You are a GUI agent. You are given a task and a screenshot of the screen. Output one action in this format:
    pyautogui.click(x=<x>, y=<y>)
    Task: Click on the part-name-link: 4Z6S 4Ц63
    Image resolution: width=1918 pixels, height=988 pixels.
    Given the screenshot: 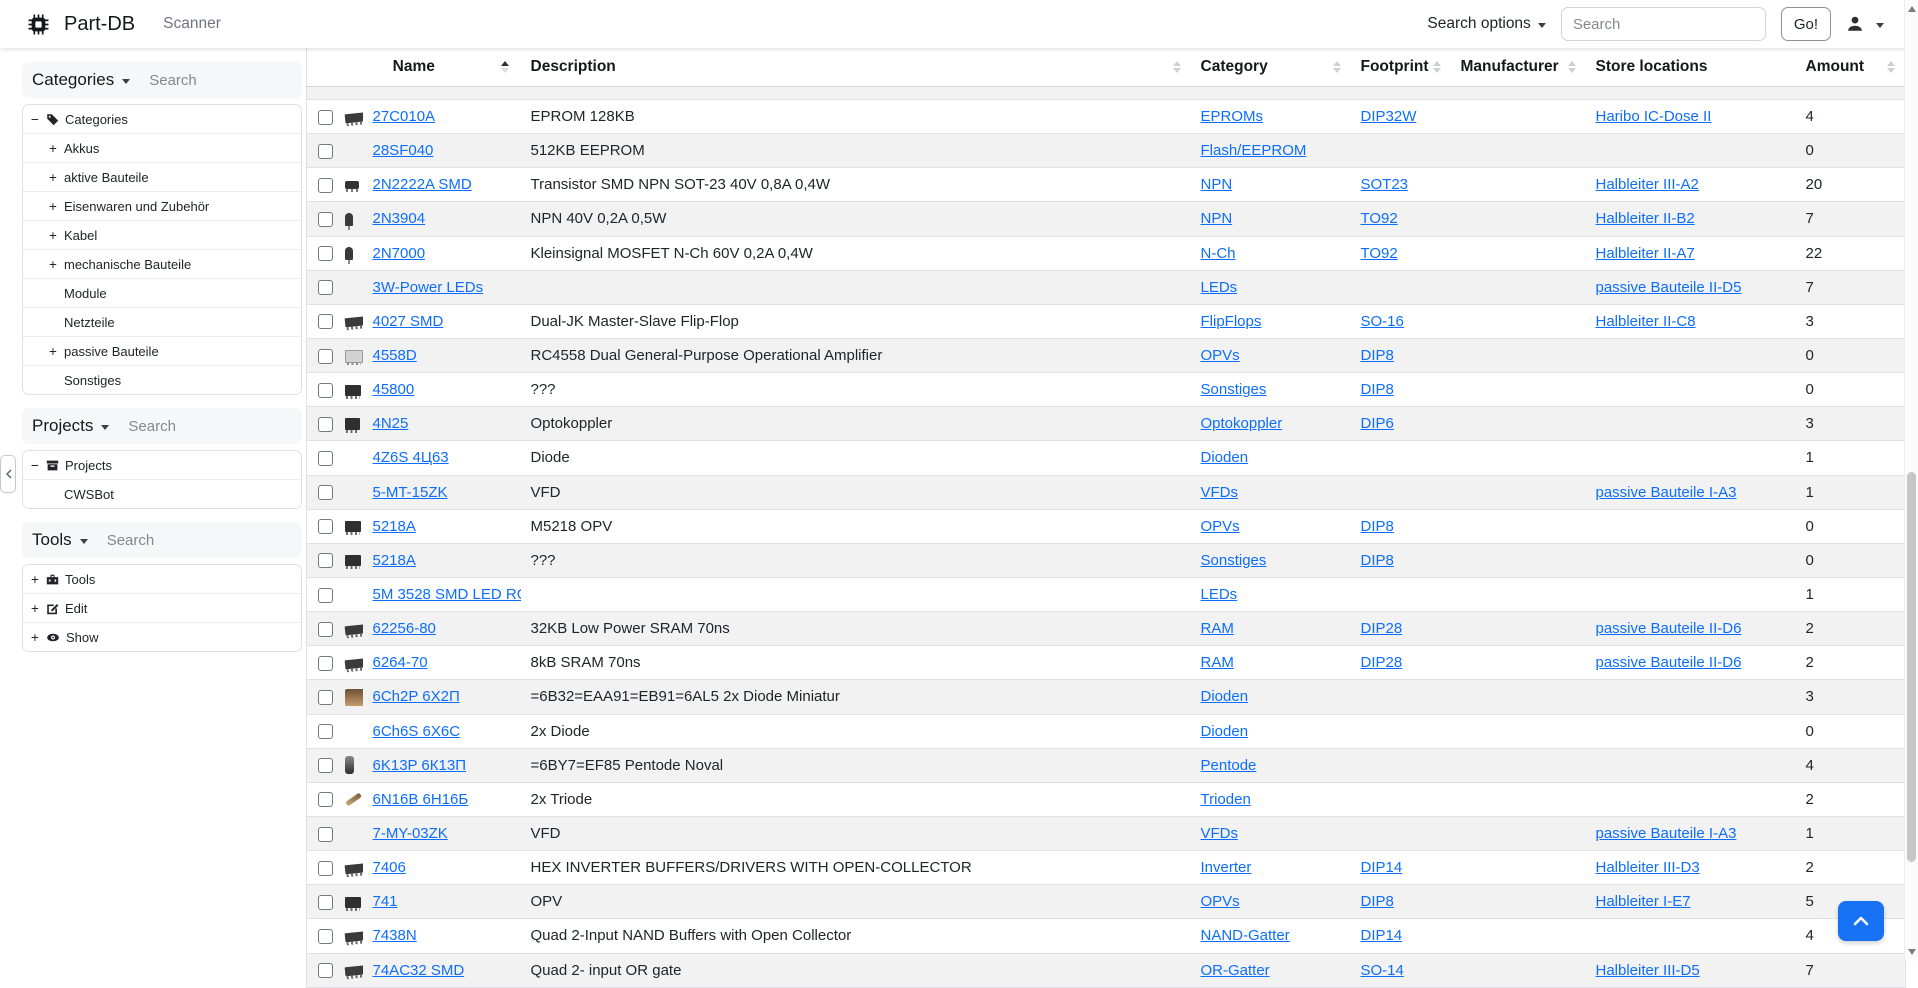 What is the action you would take?
    pyautogui.click(x=410, y=458)
    